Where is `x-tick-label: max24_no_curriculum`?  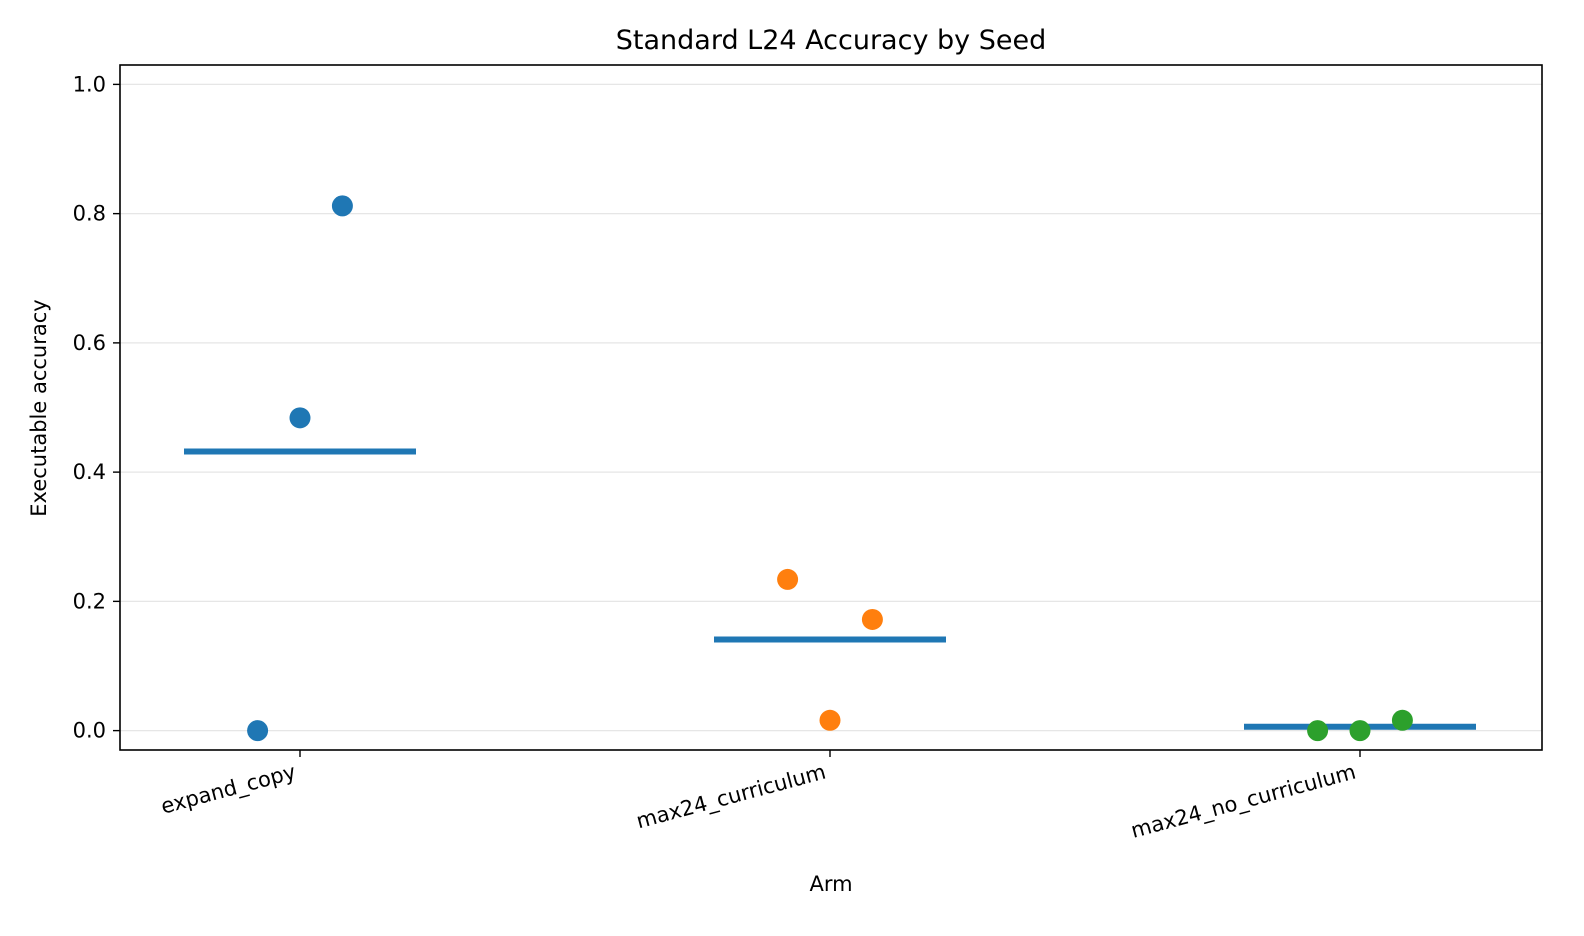 x-tick-label: max24_no_curriculum is located at coordinates (1243, 802).